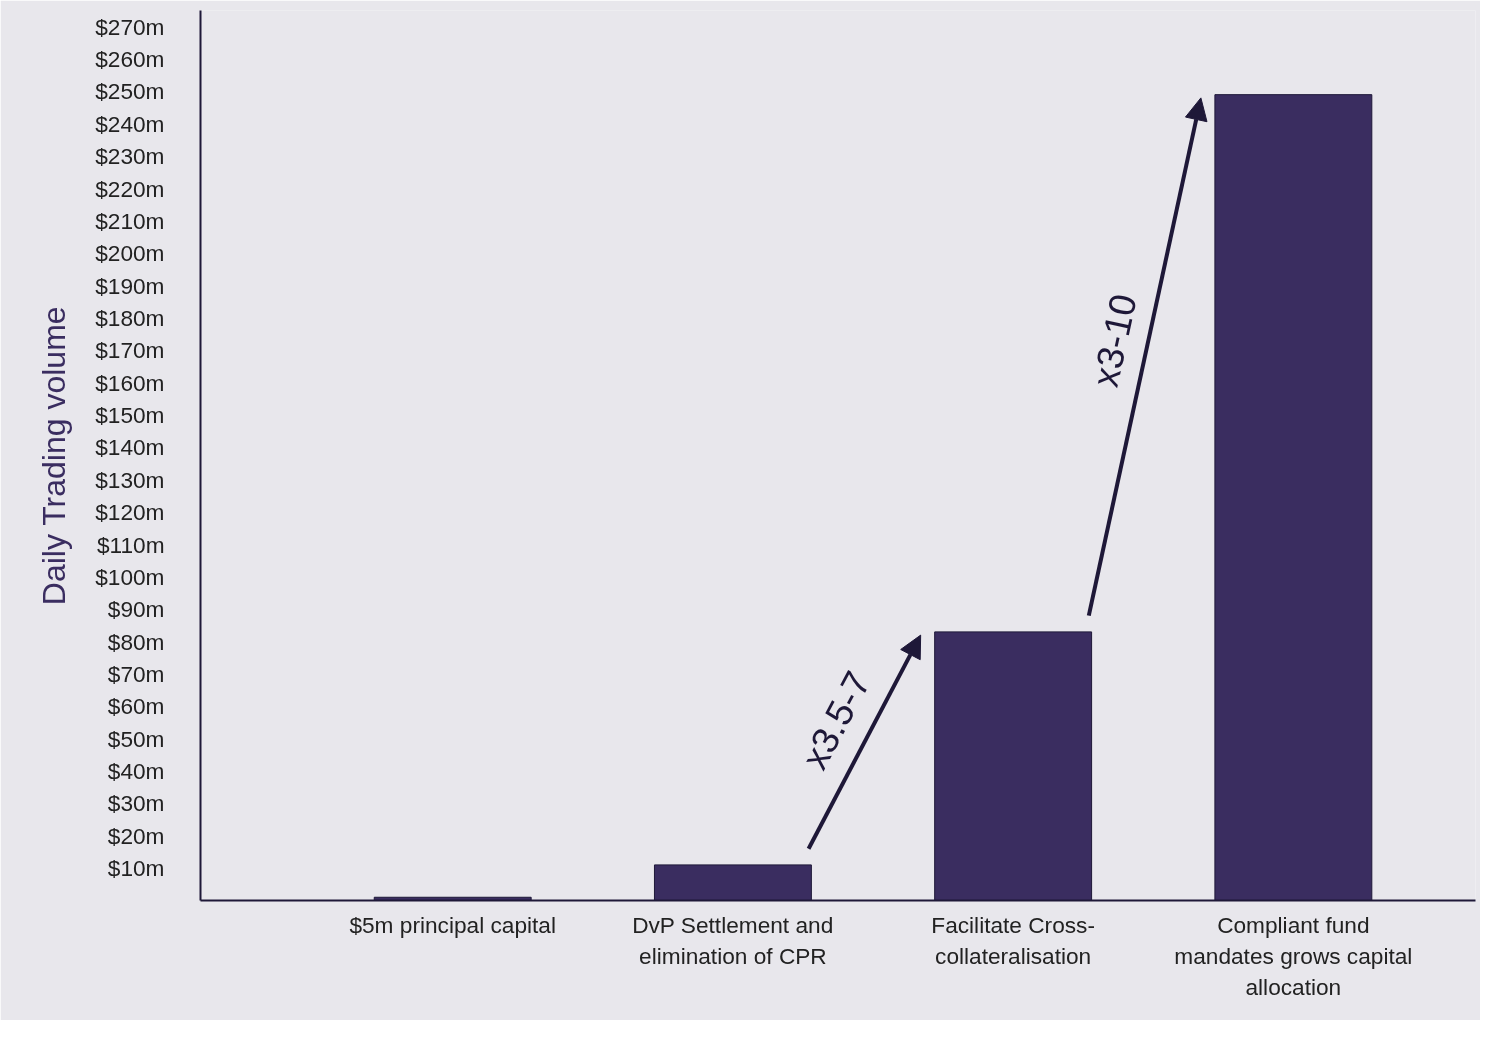 The height and width of the screenshot is (1044, 1504). Describe the element at coordinates (452, 924) in the screenshot. I see `x-tick-label: $5m principal capital` at that location.